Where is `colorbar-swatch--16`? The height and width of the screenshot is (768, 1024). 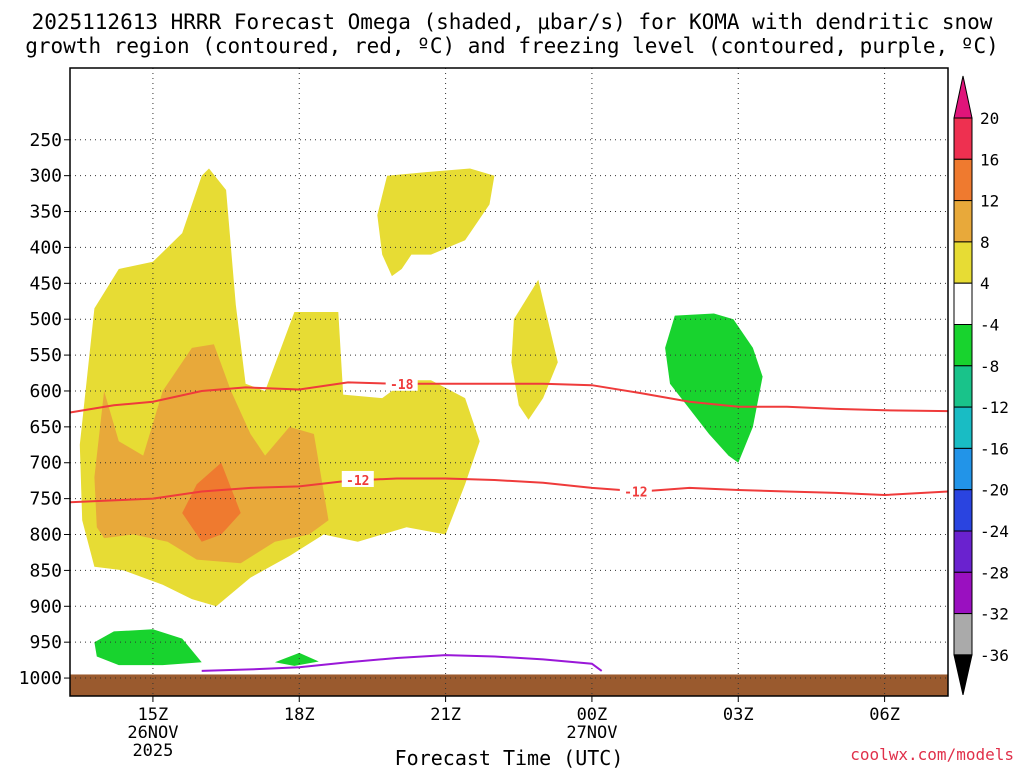
colorbar-swatch--16 is located at coordinates (963, 469).